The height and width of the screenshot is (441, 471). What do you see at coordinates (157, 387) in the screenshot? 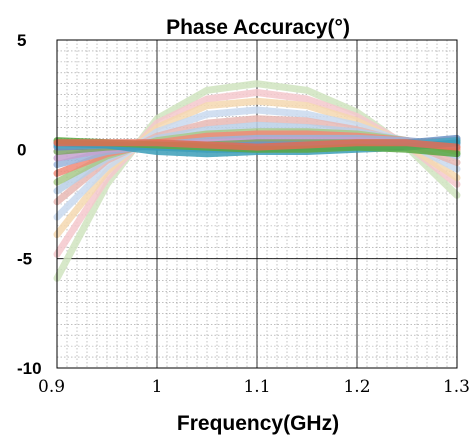
I see `x-tick-label: 1` at bounding box center [157, 387].